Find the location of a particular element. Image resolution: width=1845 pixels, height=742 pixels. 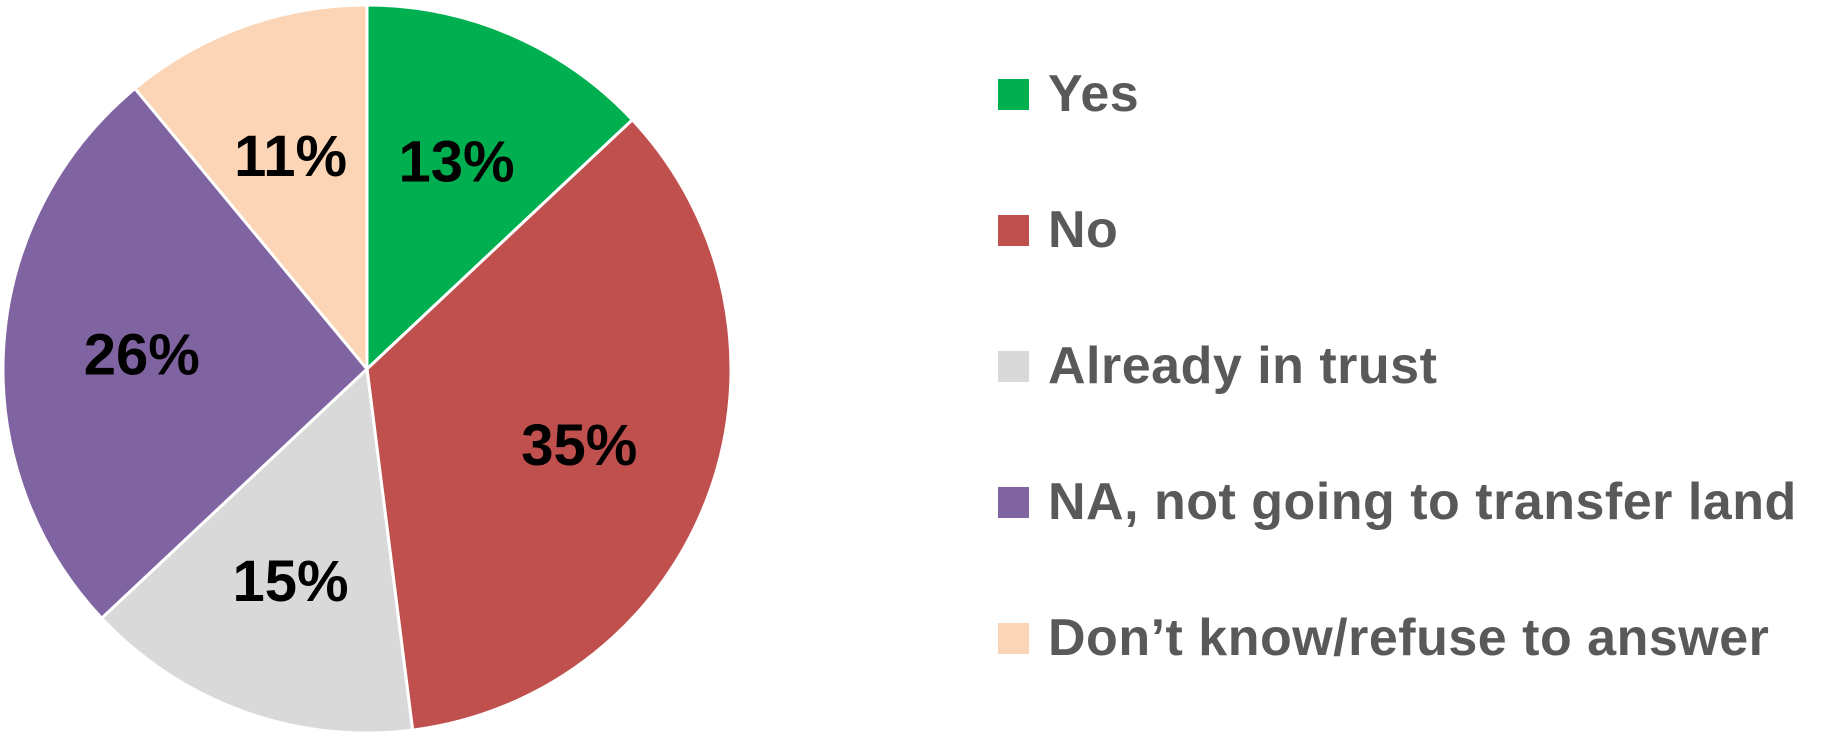

pie-slice-already-in-trust is located at coordinates (257, 551).